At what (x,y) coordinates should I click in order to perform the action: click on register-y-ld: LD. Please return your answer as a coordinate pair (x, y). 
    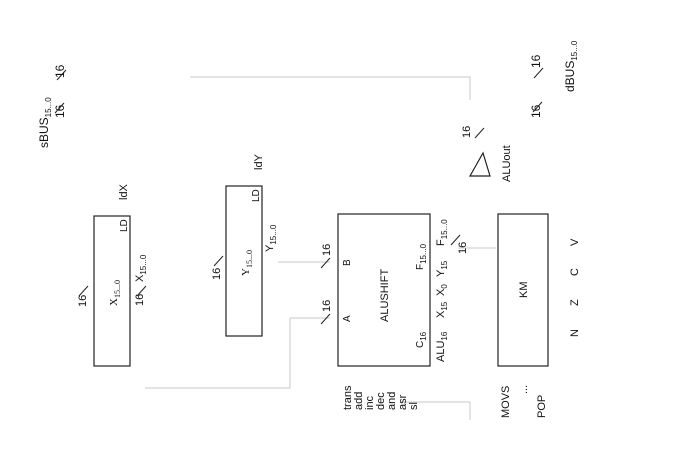
    Looking at the image, I should click on (256, 195).